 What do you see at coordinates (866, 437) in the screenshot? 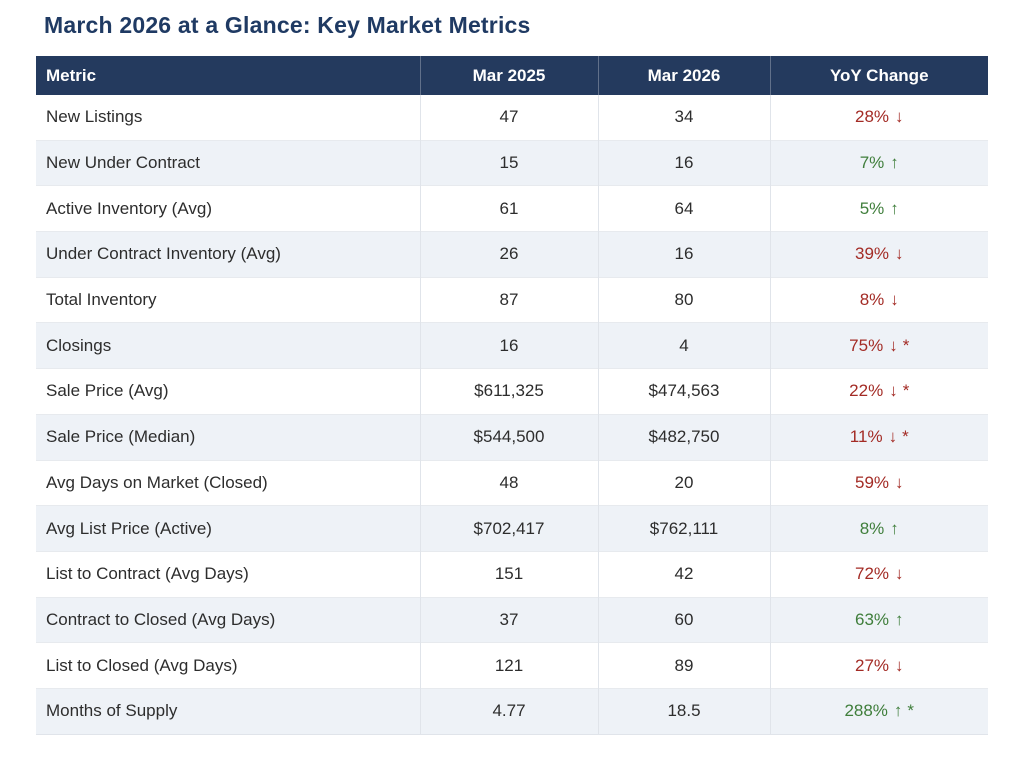
I see `yoy-percent: 11%` at bounding box center [866, 437].